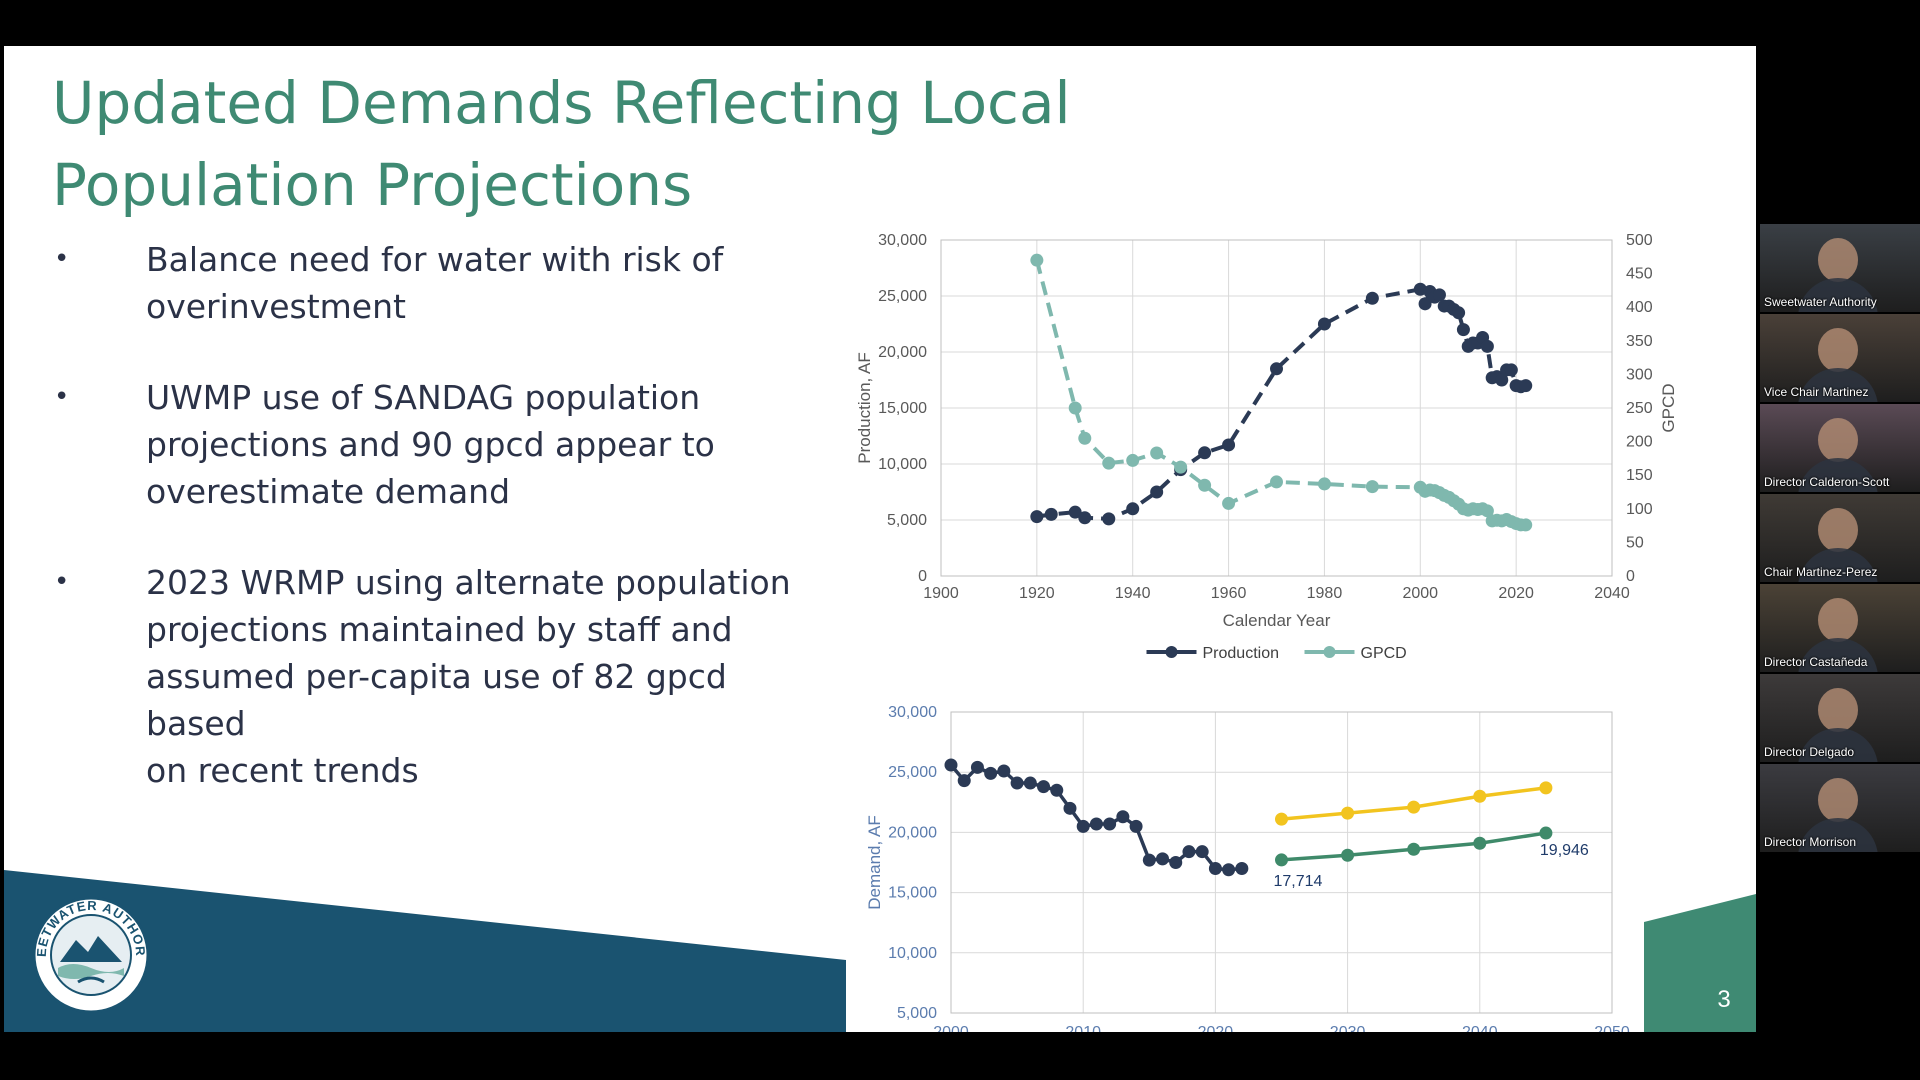 The height and width of the screenshot is (1080, 1920). What do you see at coordinates (328, 491) in the screenshot?
I see `bullet-line: overestimate demand` at bounding box center [328, 491].